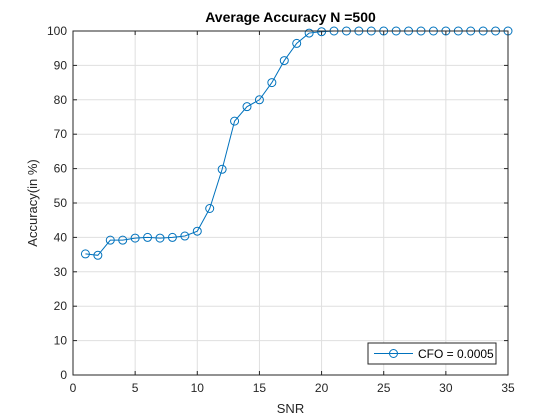 This screenshot has height=420, width=560. What do you see at coordinates (135, 388) in the screenshot?
I see `x-tick-label: 5` at bounding box center [135, 388].